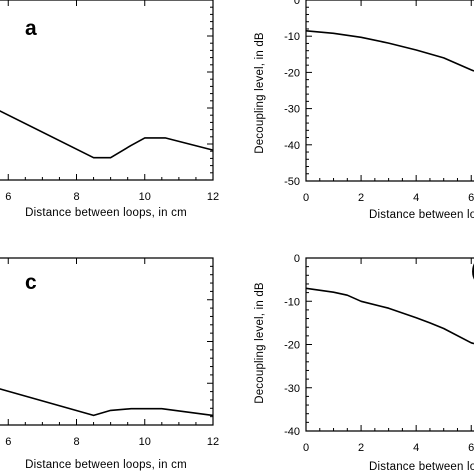 The width and height of the screenshot is (474, 474). Describe the element at coordinates (472, 270) in the screenshot. I see `panel-d-label: (` at that location.